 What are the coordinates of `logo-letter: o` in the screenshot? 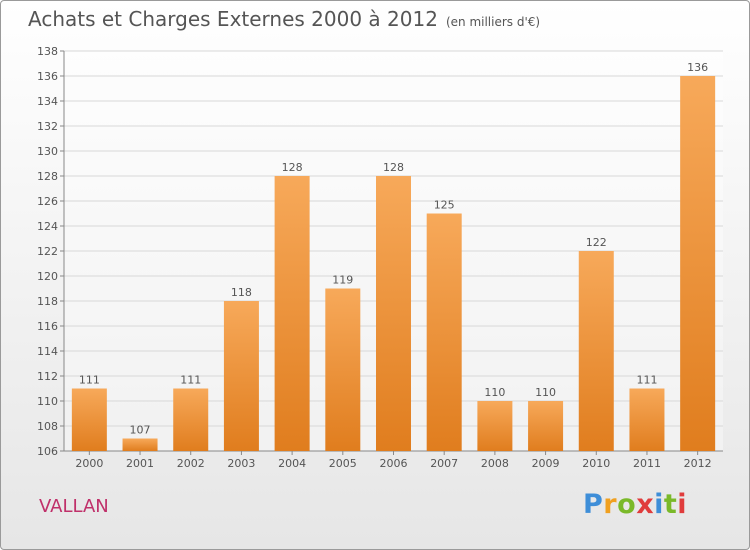 It's located at (627, 504).